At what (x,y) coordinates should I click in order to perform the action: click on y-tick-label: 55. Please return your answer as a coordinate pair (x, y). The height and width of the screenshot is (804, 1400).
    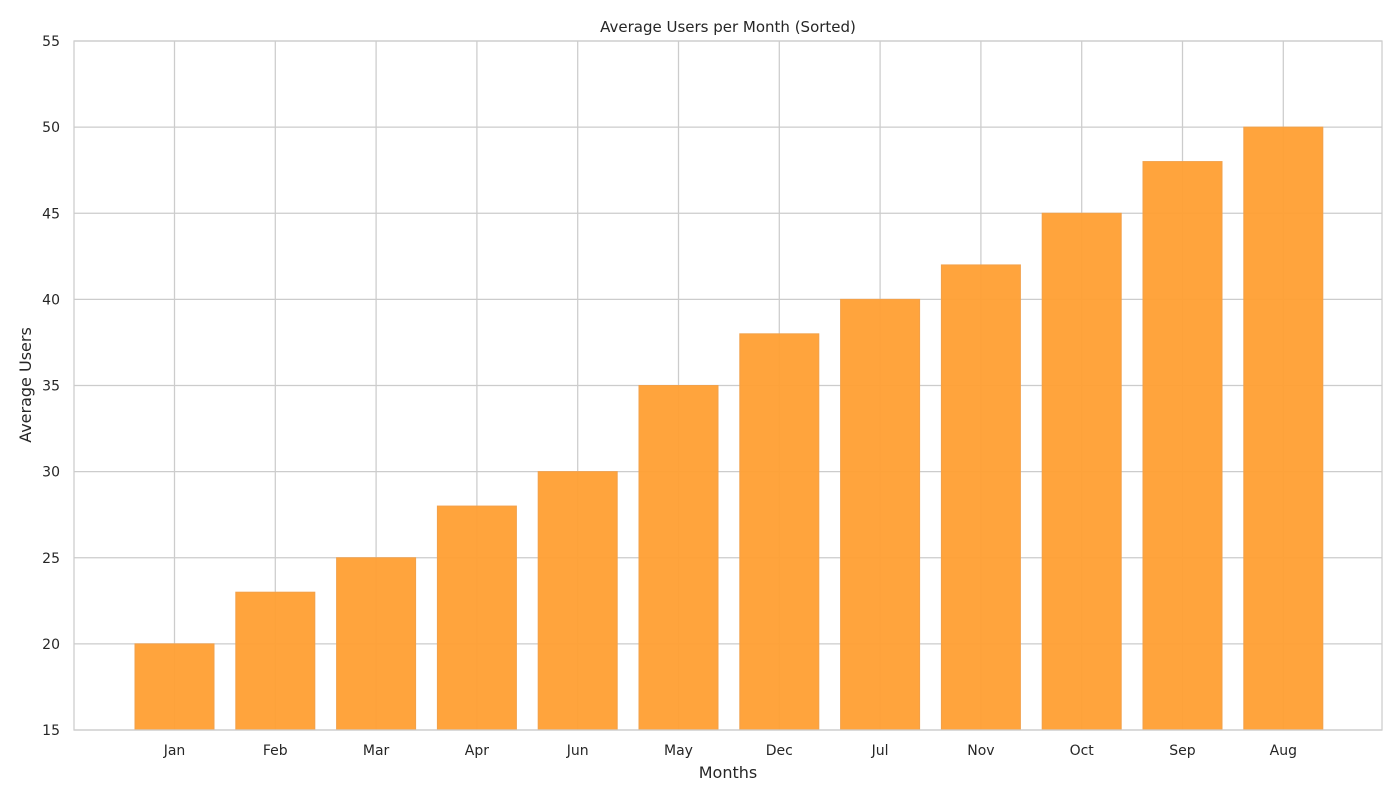
    Looking at the image, I should click on (51, 42).